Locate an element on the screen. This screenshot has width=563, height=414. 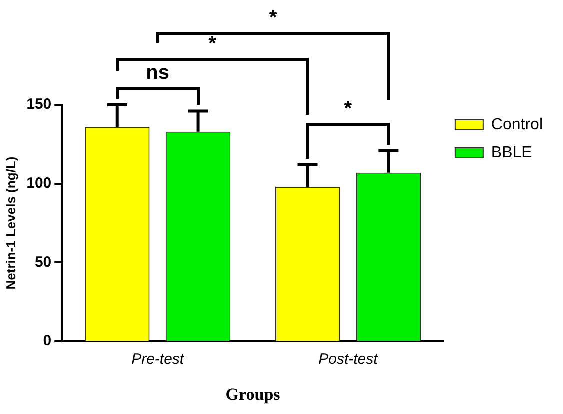
text: ns is located at coordinates (157, 73).